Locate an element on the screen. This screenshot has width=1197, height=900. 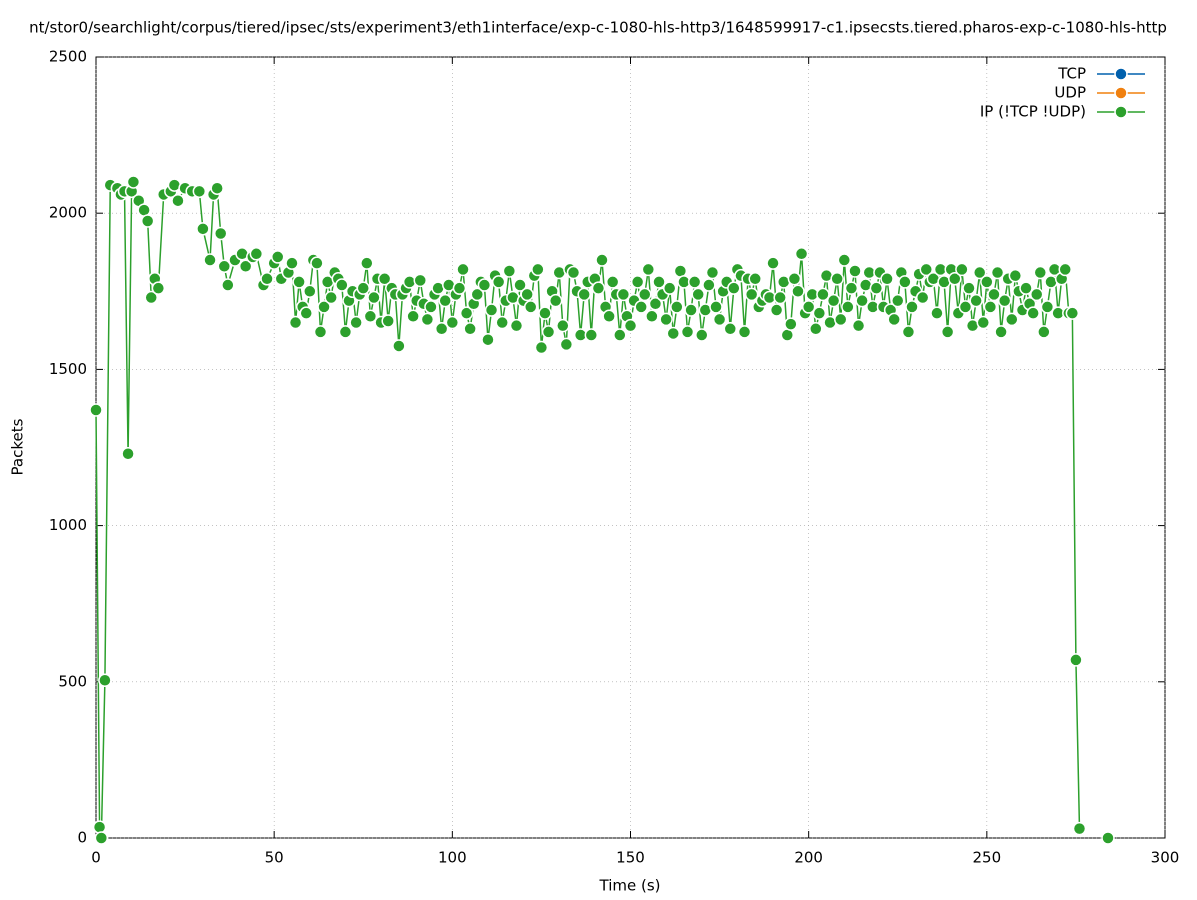
x-tick-label: 300 is located at coordinates (1165, 858).